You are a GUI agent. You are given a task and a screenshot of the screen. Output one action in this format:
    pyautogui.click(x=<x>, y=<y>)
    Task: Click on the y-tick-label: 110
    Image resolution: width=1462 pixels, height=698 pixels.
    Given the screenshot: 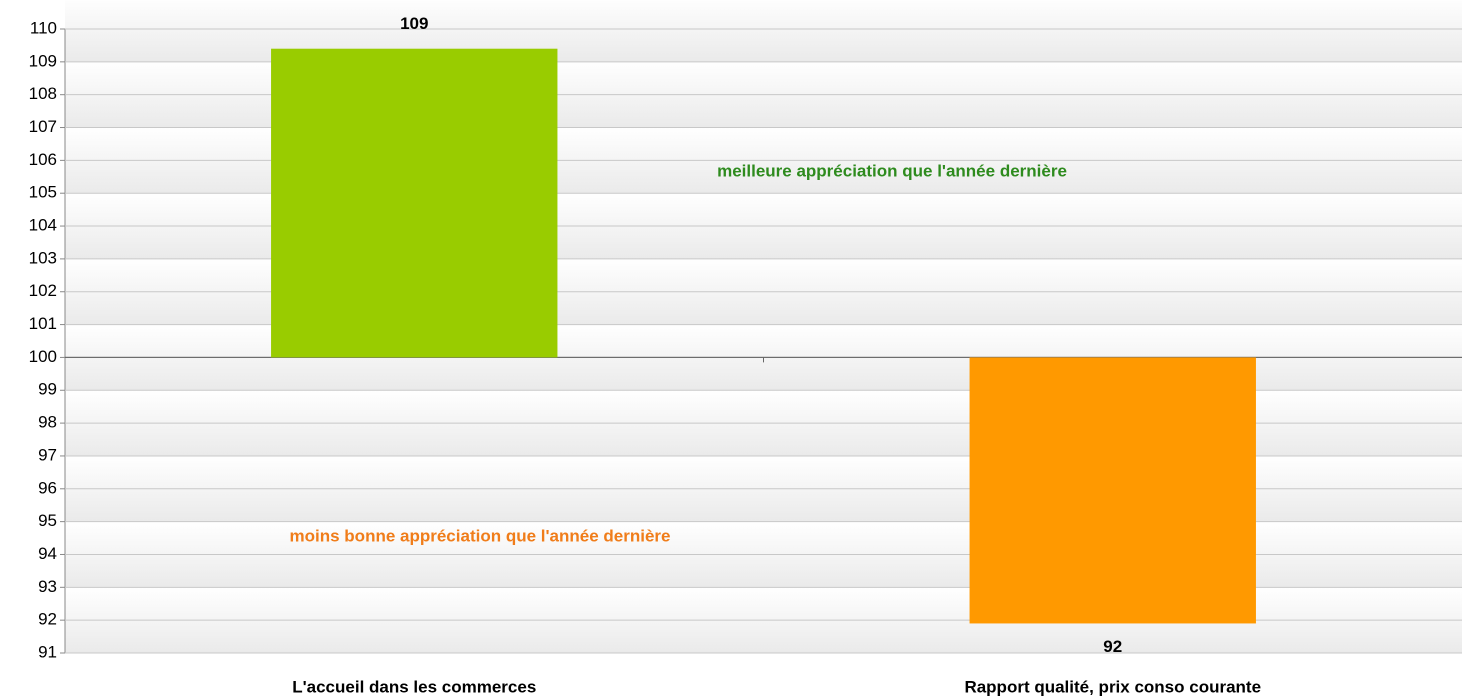 What is the action you would take?
    pyautogui.click(x=43, y=27)
    